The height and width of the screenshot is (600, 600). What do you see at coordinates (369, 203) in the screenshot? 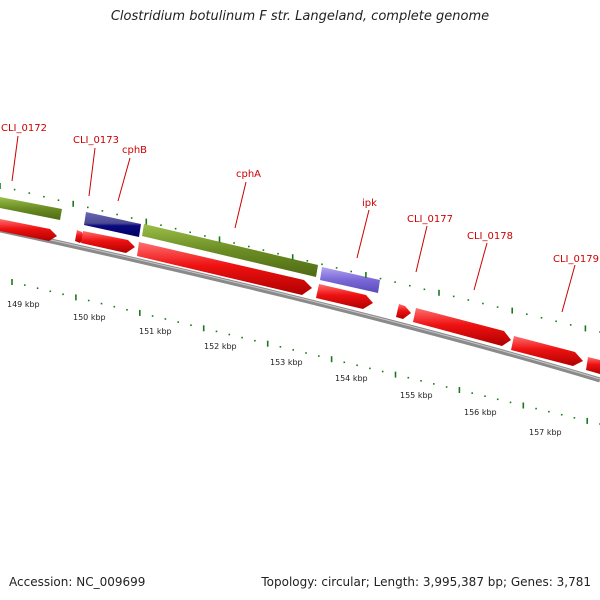
I see `gene-label: ipk` at bounding box center [369, 203].